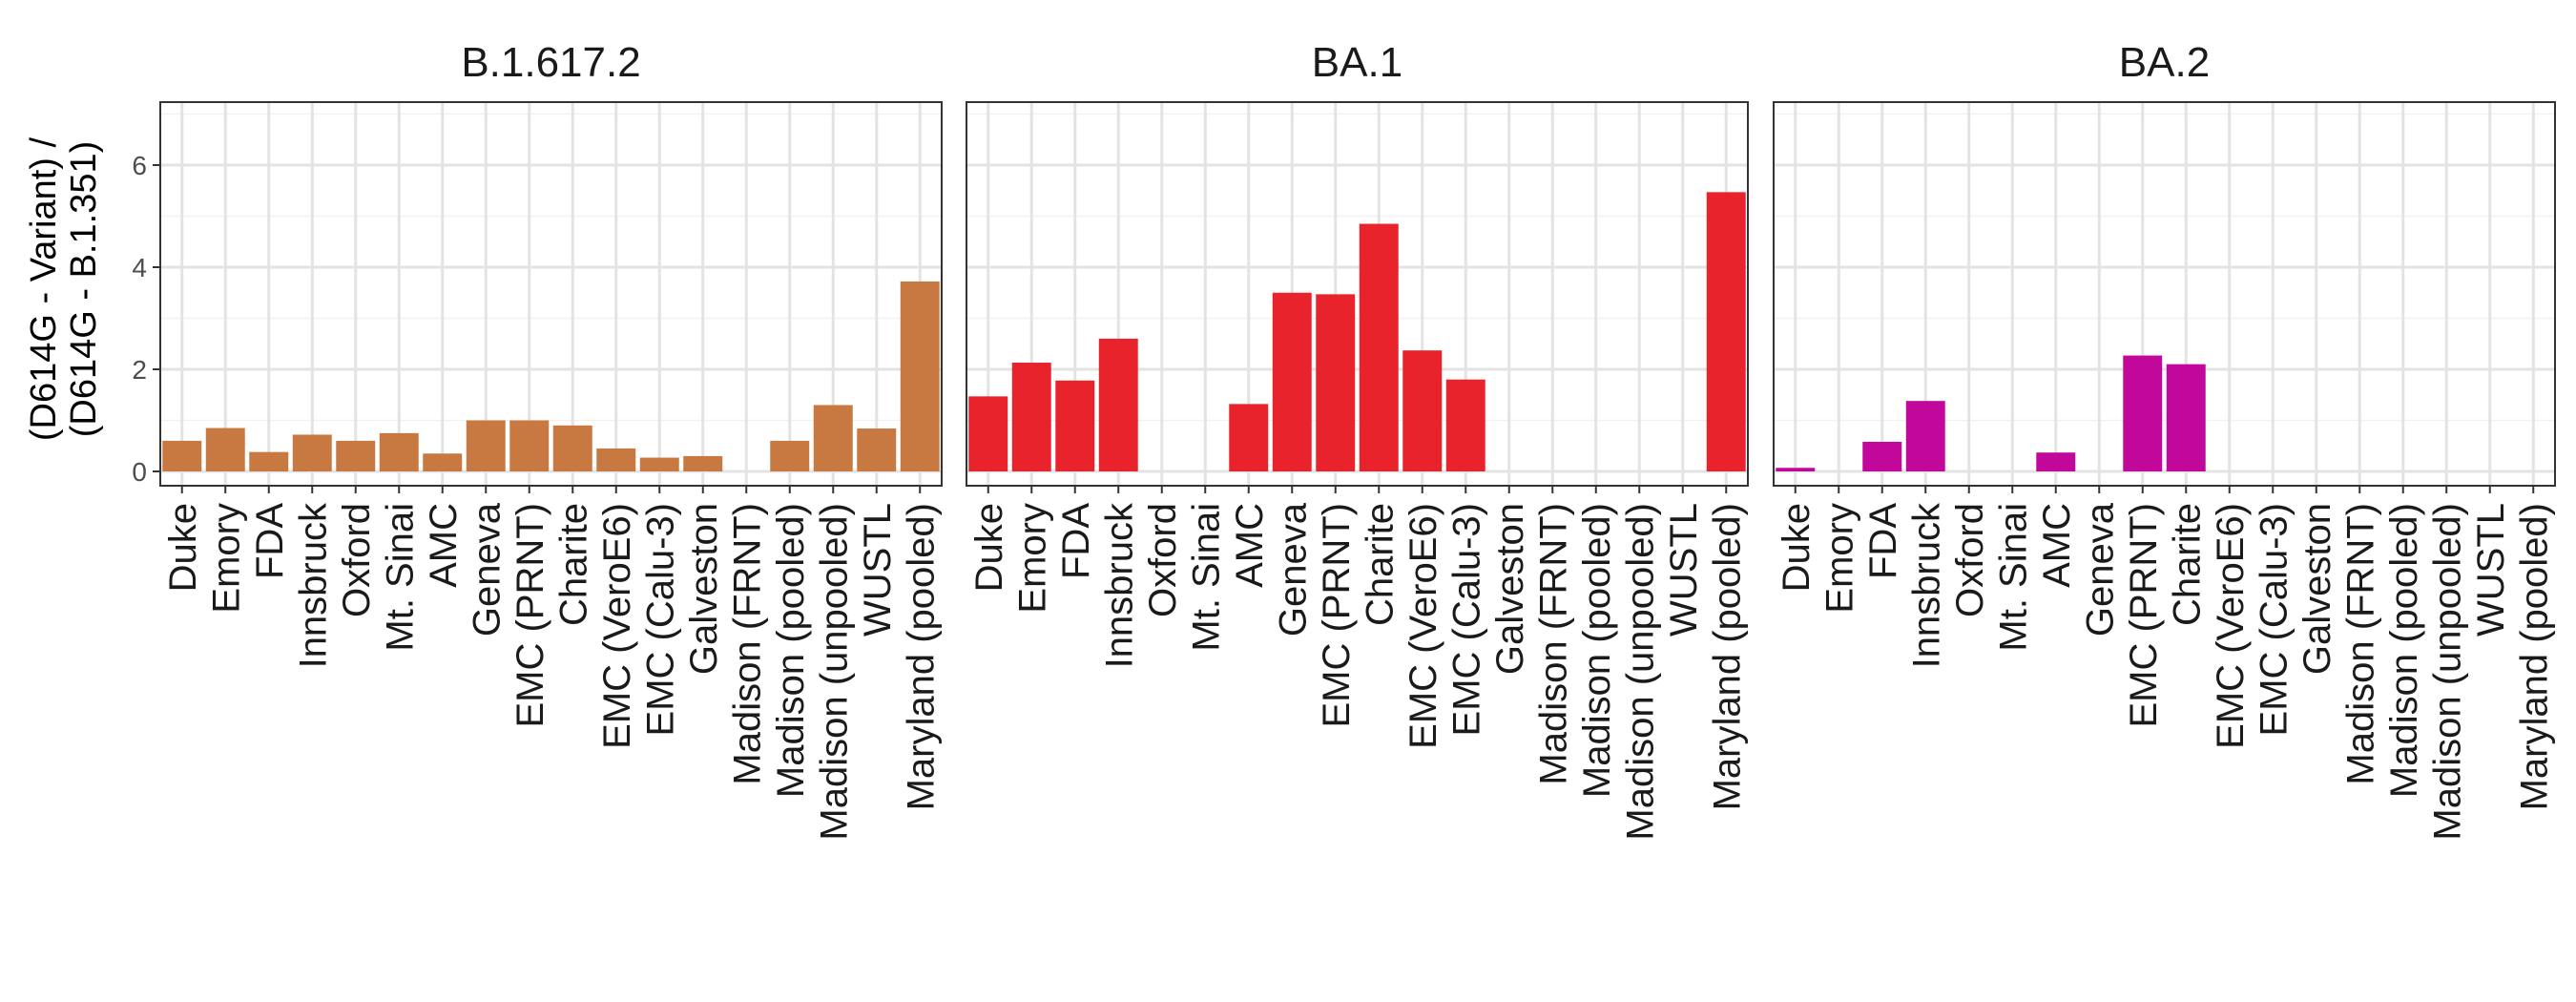 This screenshot has width=2576, height=1002. Describe the element at coordinates (84, 289) in the screenshot. I see `y-axis-label-line-2: (D614G - B.1.351)` at that location.